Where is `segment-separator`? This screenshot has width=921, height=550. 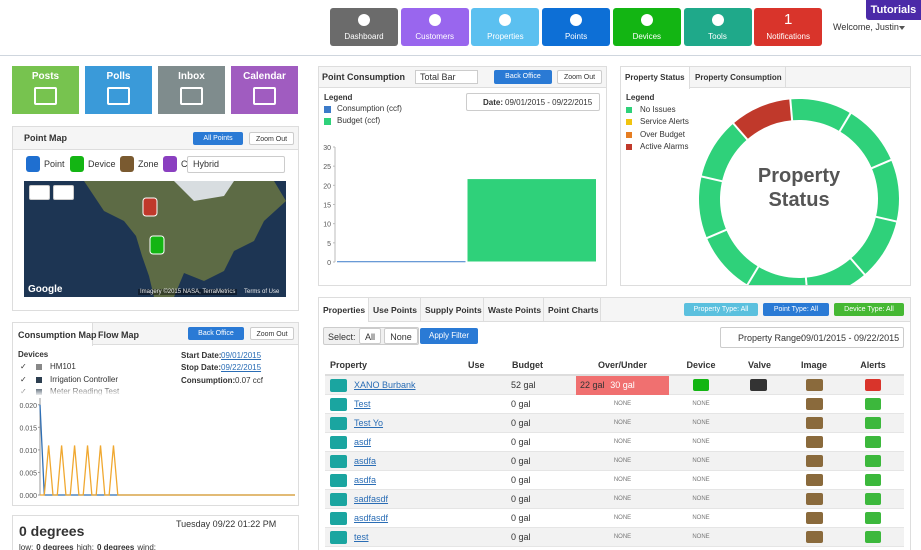 segment-separator is located at coordinates (845, 122).